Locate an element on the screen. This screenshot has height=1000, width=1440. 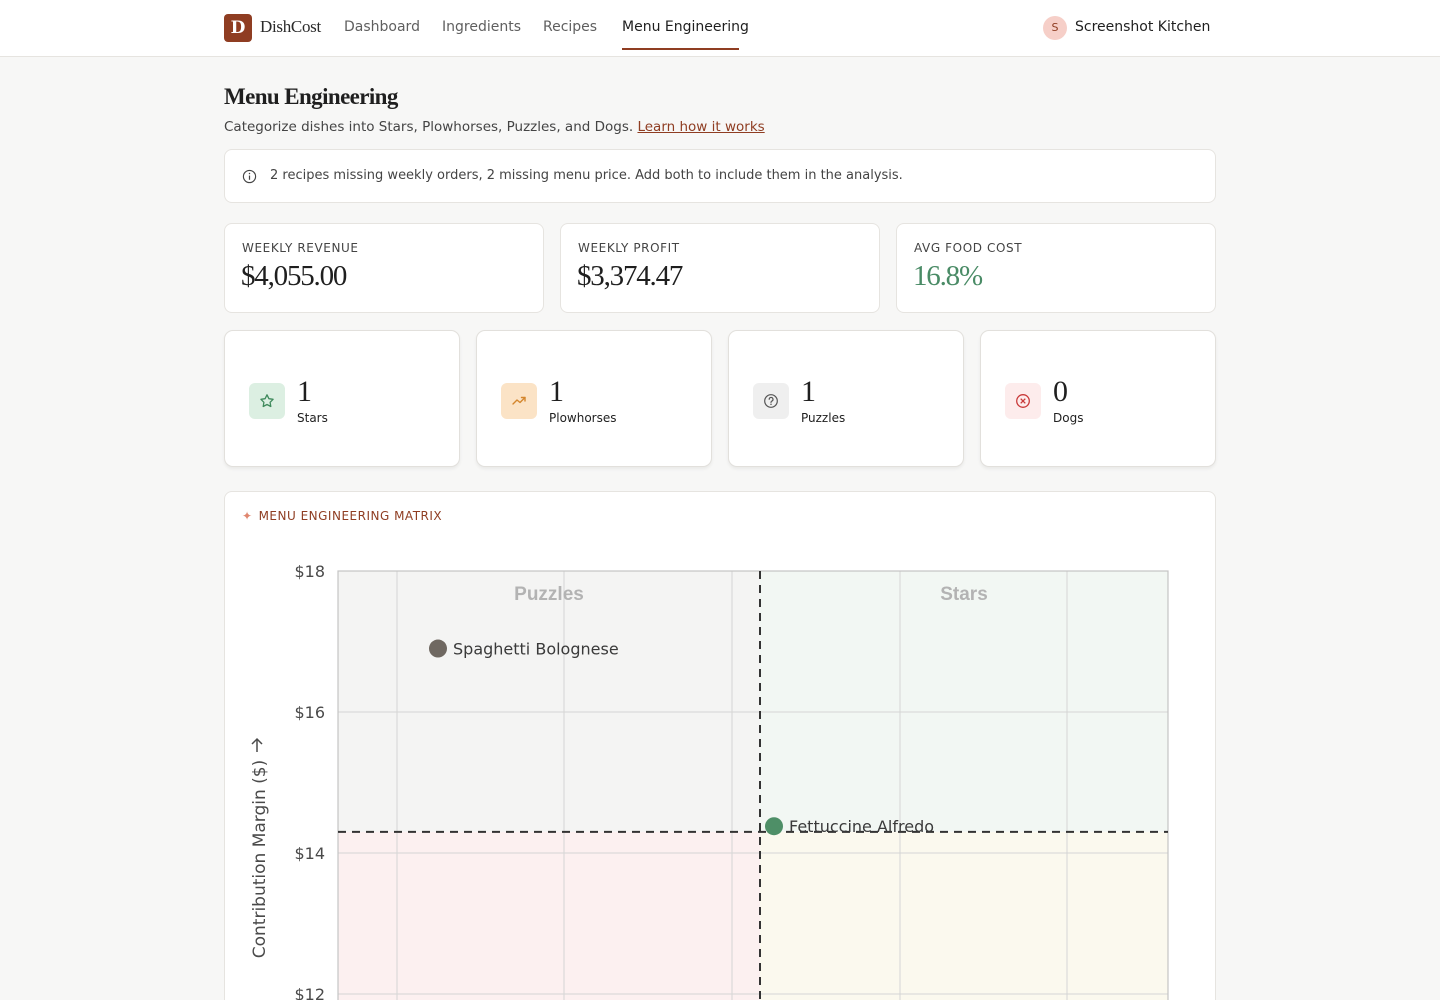
matrix-title: ✦ MENU ENGINEERING MATRIX is located at coordinates (342, 516).